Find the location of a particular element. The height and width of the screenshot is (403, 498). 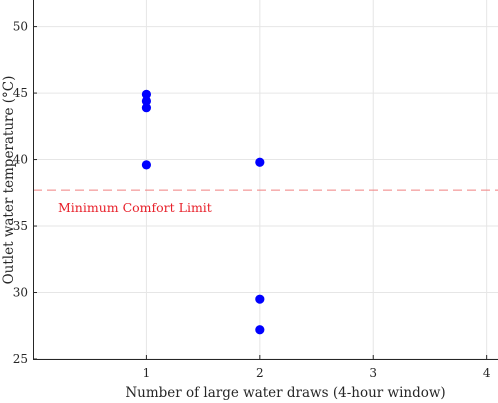

y-tick-label: 35 is located at coordinates (20, 226).